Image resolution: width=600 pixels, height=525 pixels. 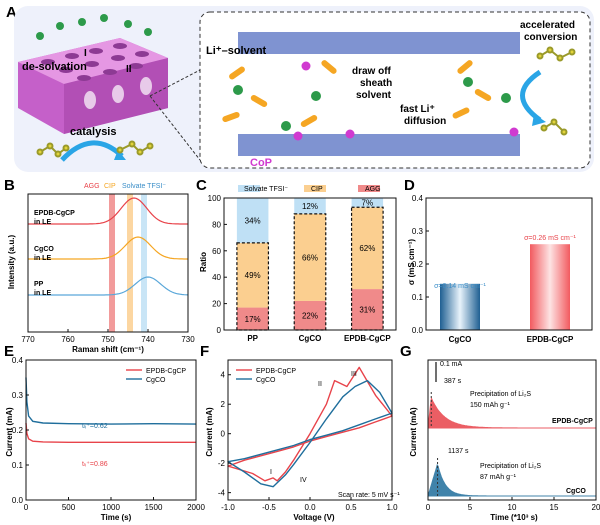 I want to click on c-ytick-label: 0, so click(x=219, y=330).